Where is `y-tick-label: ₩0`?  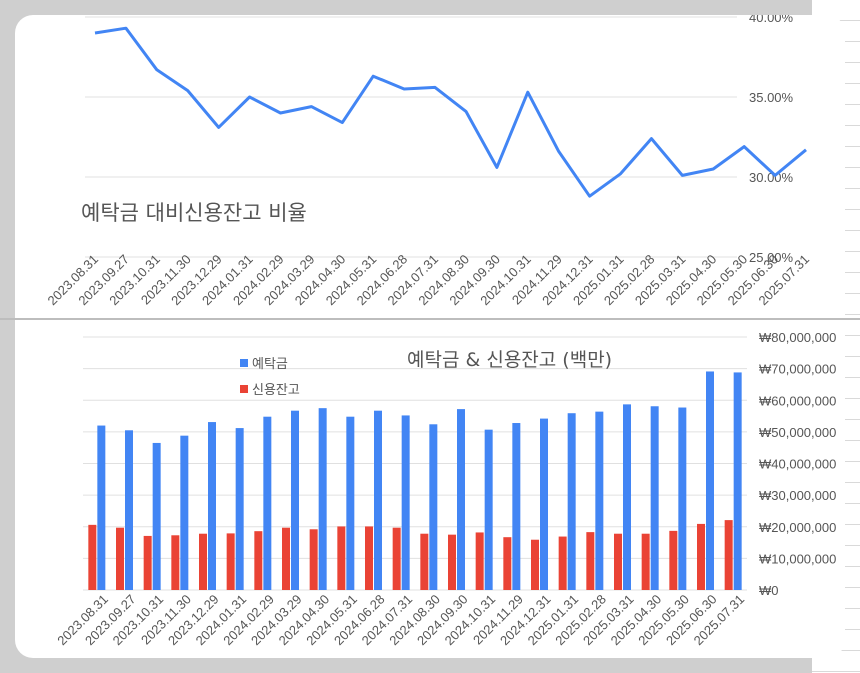
y-tick-label: ₩0 is located at coordinates (769, 590).